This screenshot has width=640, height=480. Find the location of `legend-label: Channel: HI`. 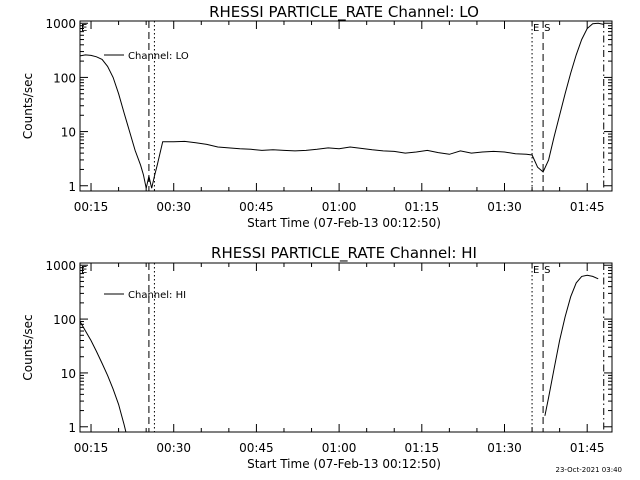

legend-label: Channel: HI is located at coordinates (157, 295).